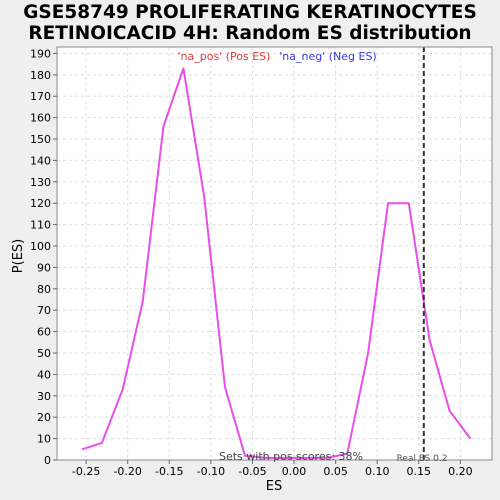 The width and height of the screenshot is (500, 500). Describe the element at coordinates (86, 471) in the screenshot. I see `x-tick-label: -0.25` at that location.